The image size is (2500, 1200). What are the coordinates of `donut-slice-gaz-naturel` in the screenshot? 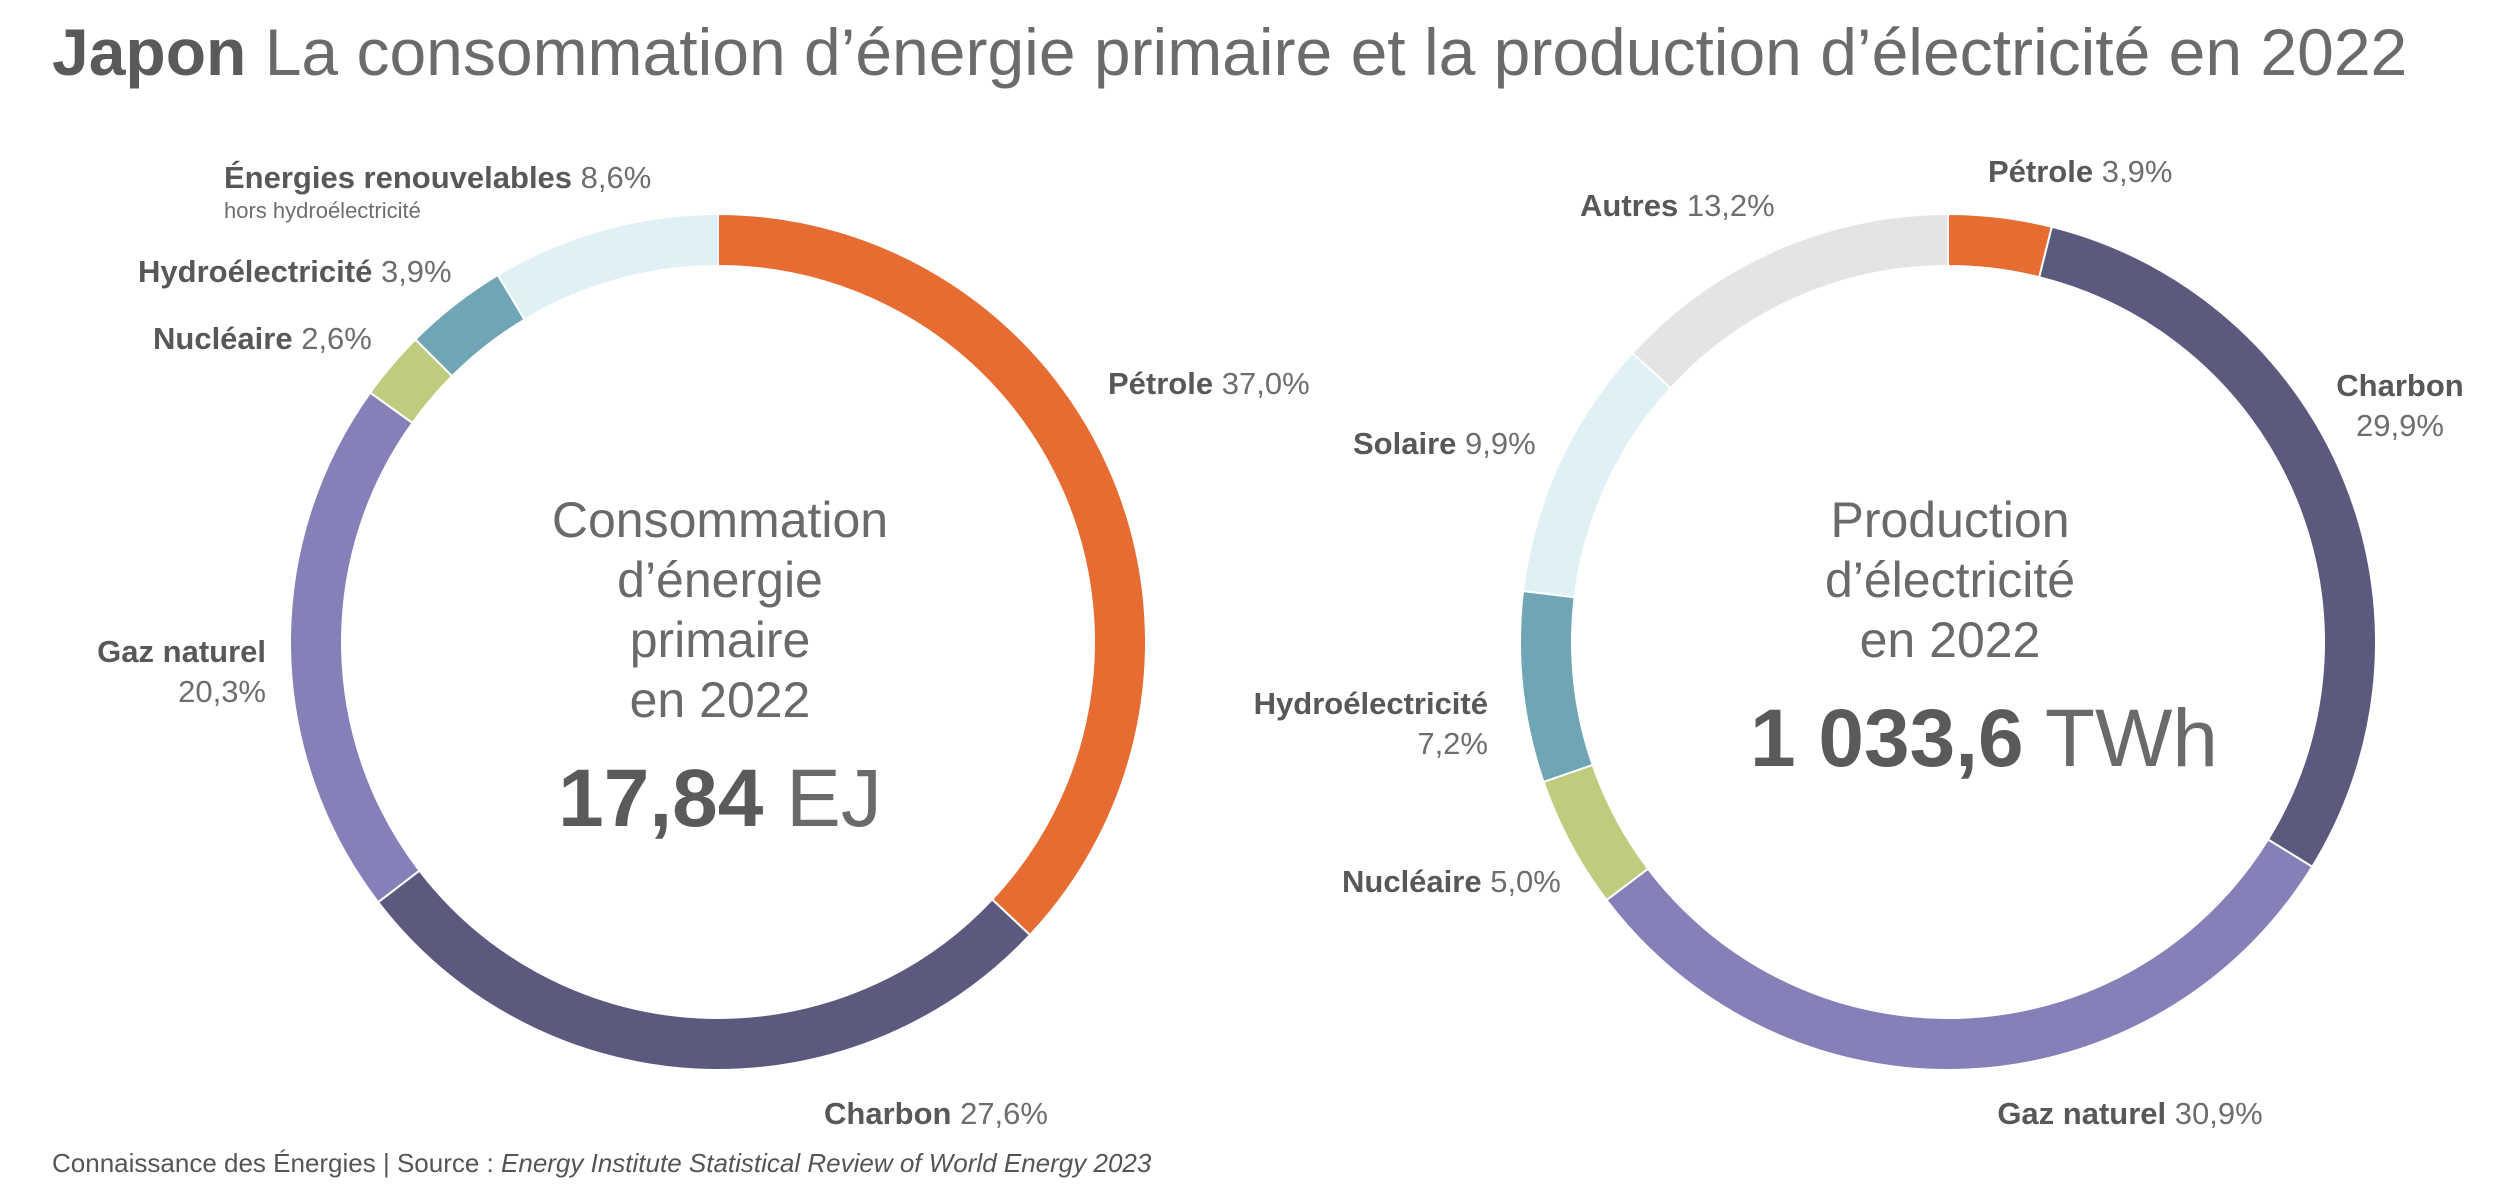 It's located at (1959, 954).